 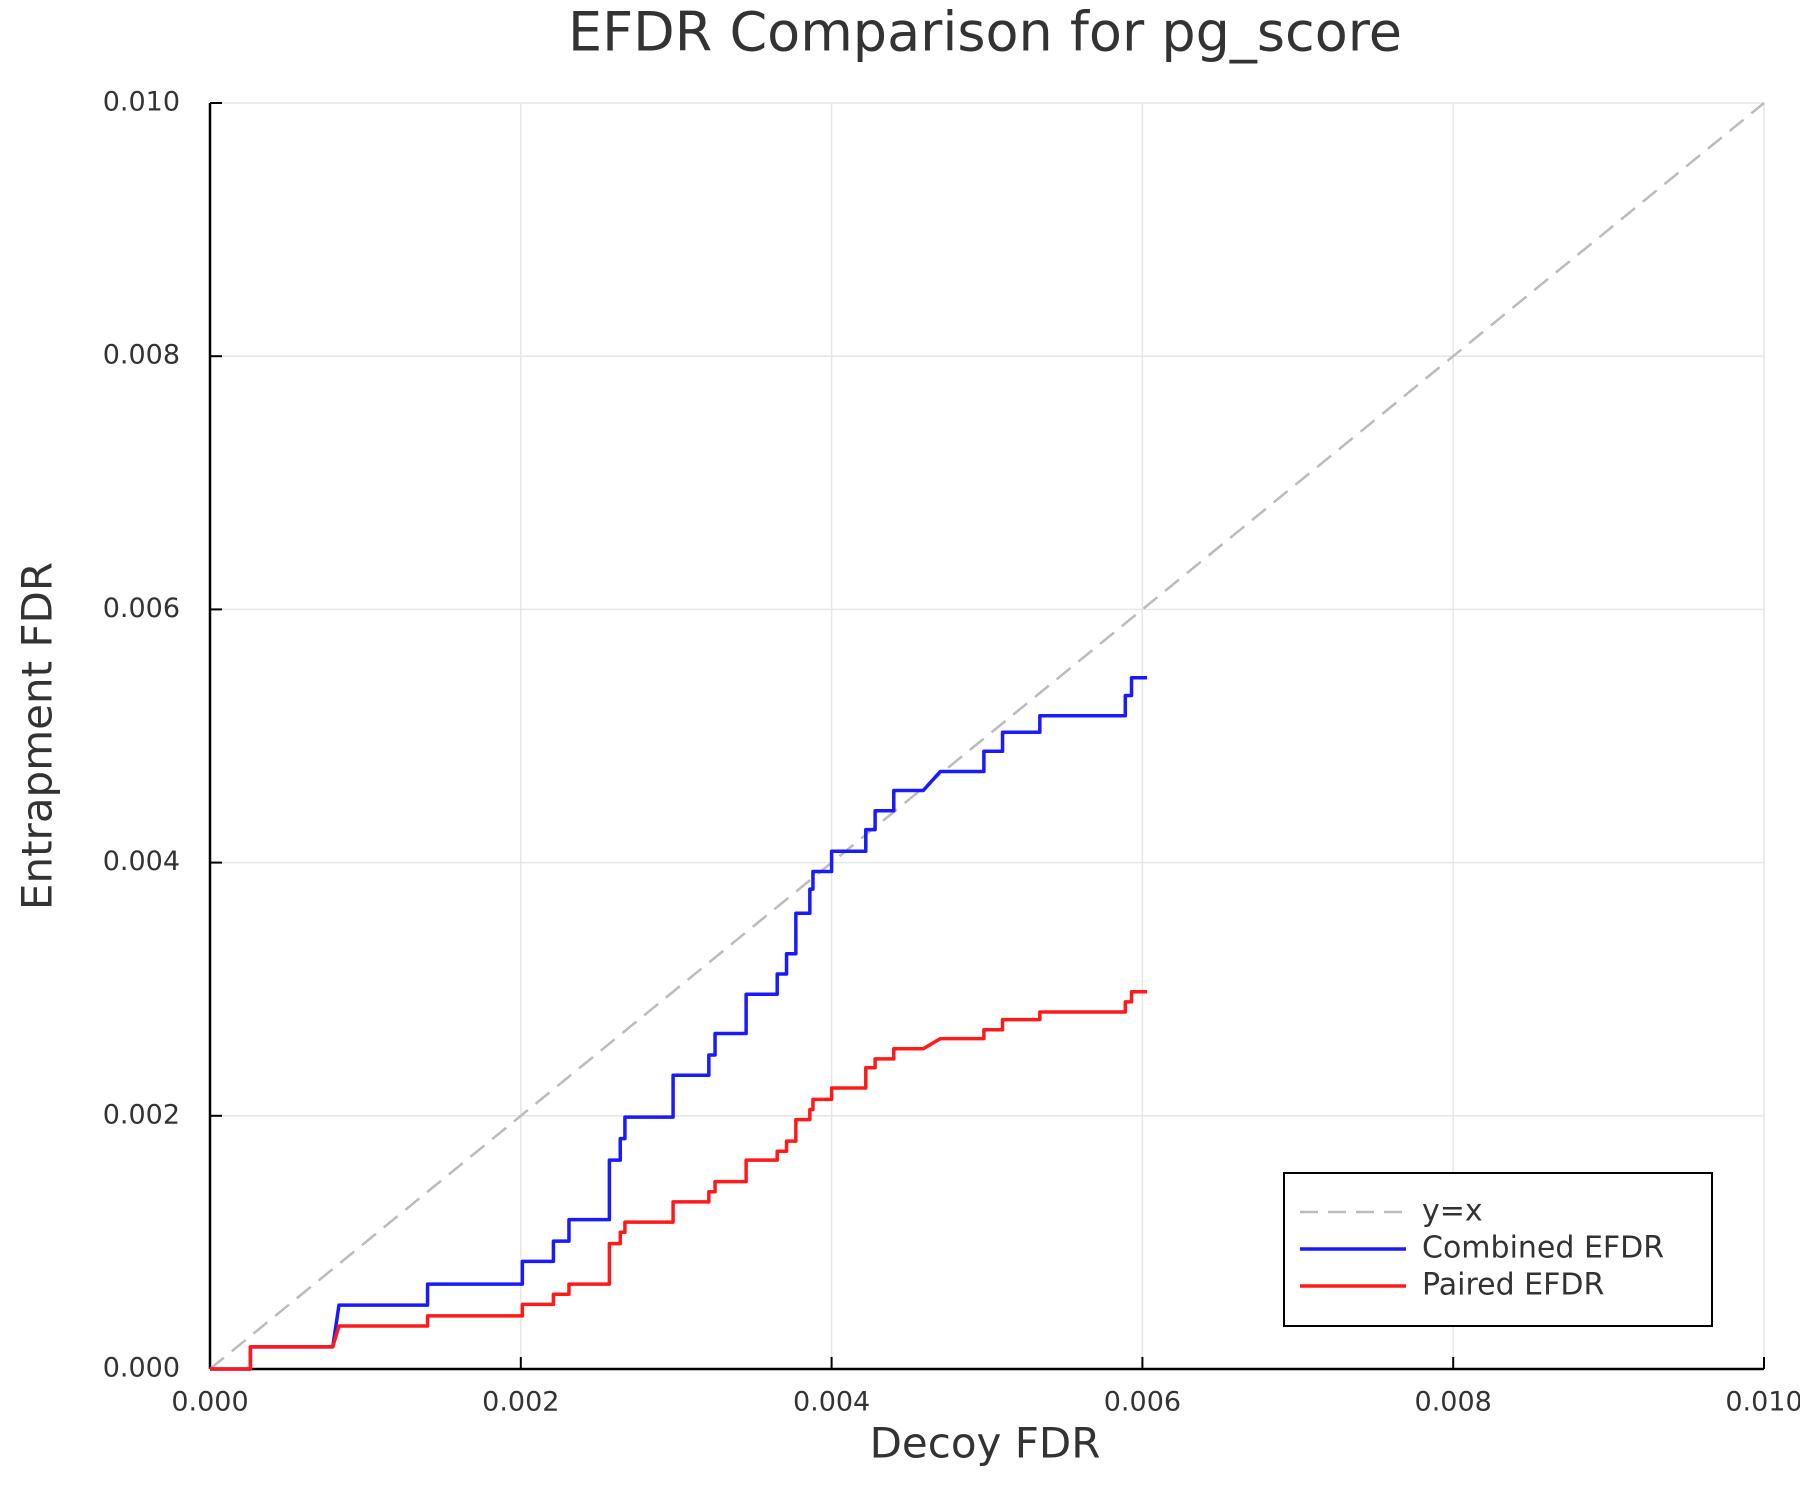 What do you see at coordinates (1762, 1402) in the screenshot?
I see `x-tick-label: 0.010` at bounding box center [1762, 1402].